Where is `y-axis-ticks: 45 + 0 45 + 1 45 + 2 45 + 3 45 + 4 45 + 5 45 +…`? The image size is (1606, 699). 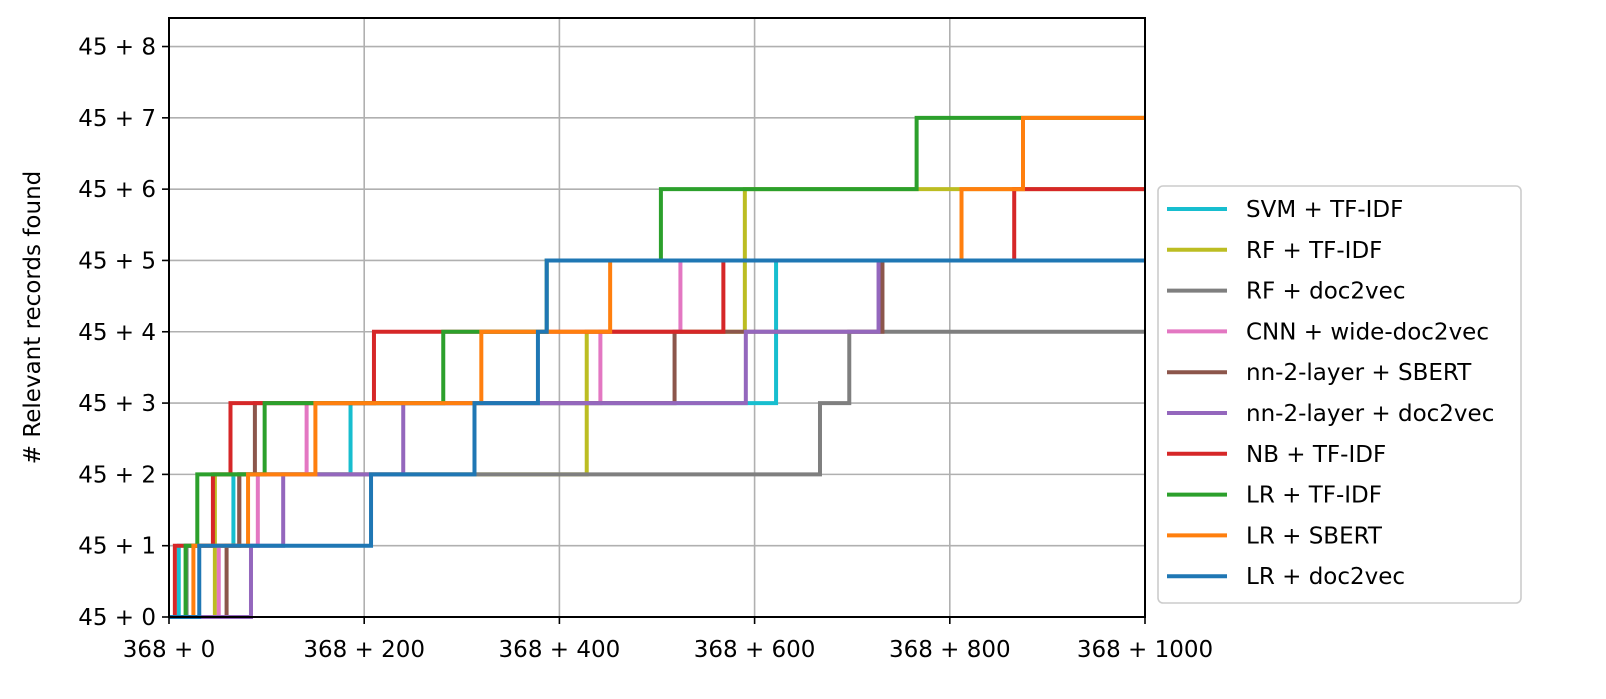
y-axis-ticks: 45 + 0 45 + 1 45 + 2 45 + 3 45 + 4 45 + 5 45 +… is located at coordinates (123, 333).